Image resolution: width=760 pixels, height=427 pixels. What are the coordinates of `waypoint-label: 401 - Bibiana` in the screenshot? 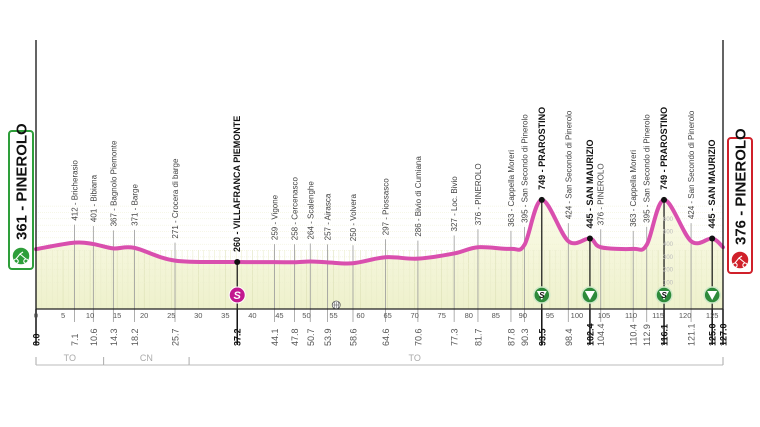 It's located at (93, 198).